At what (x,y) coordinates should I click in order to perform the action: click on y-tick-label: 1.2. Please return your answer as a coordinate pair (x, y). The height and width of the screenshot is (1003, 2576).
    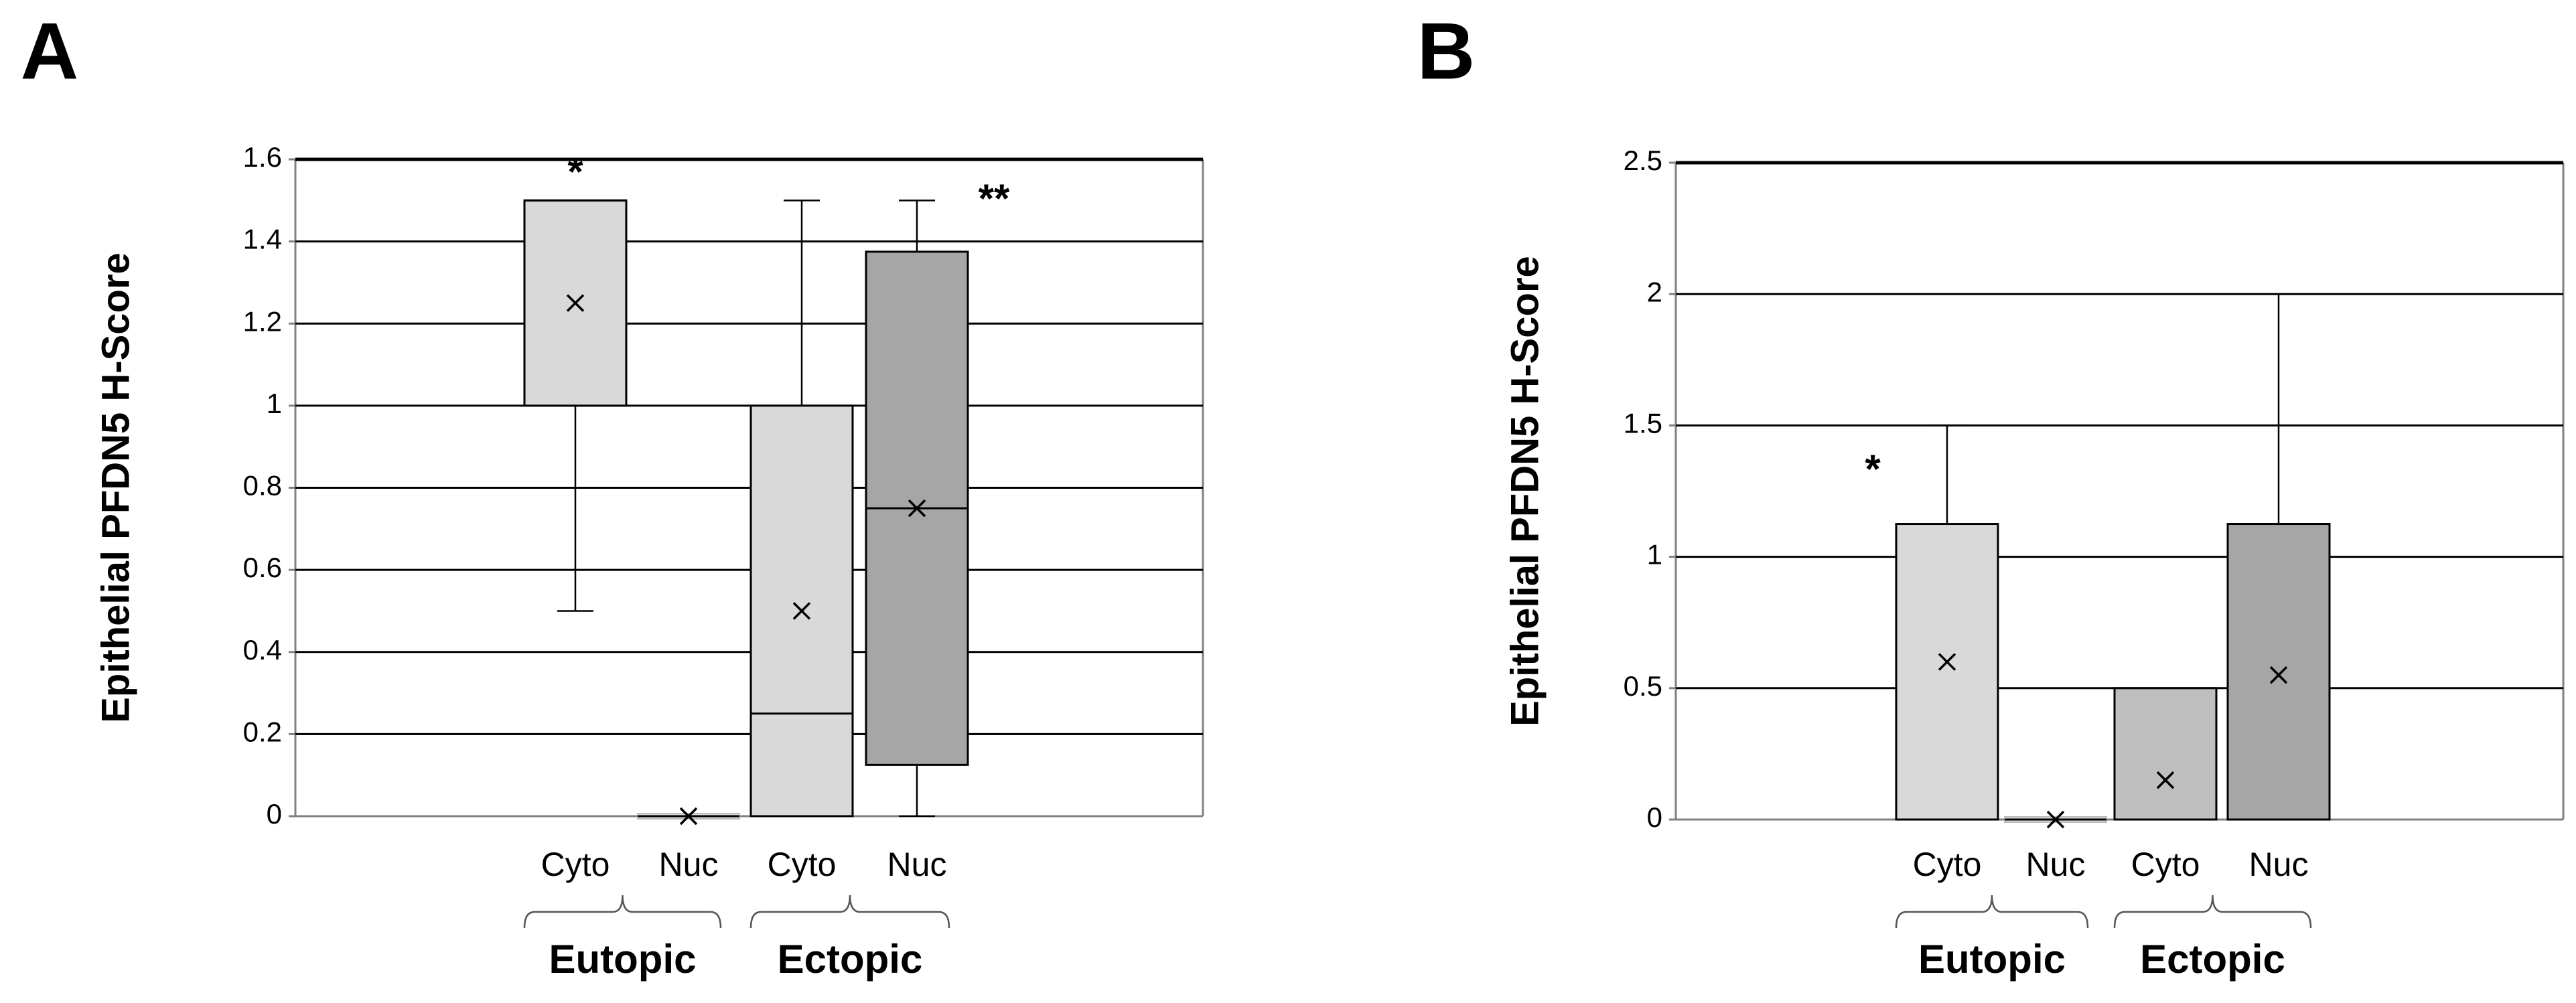
    Looking at the image, I should click on (262, 321).